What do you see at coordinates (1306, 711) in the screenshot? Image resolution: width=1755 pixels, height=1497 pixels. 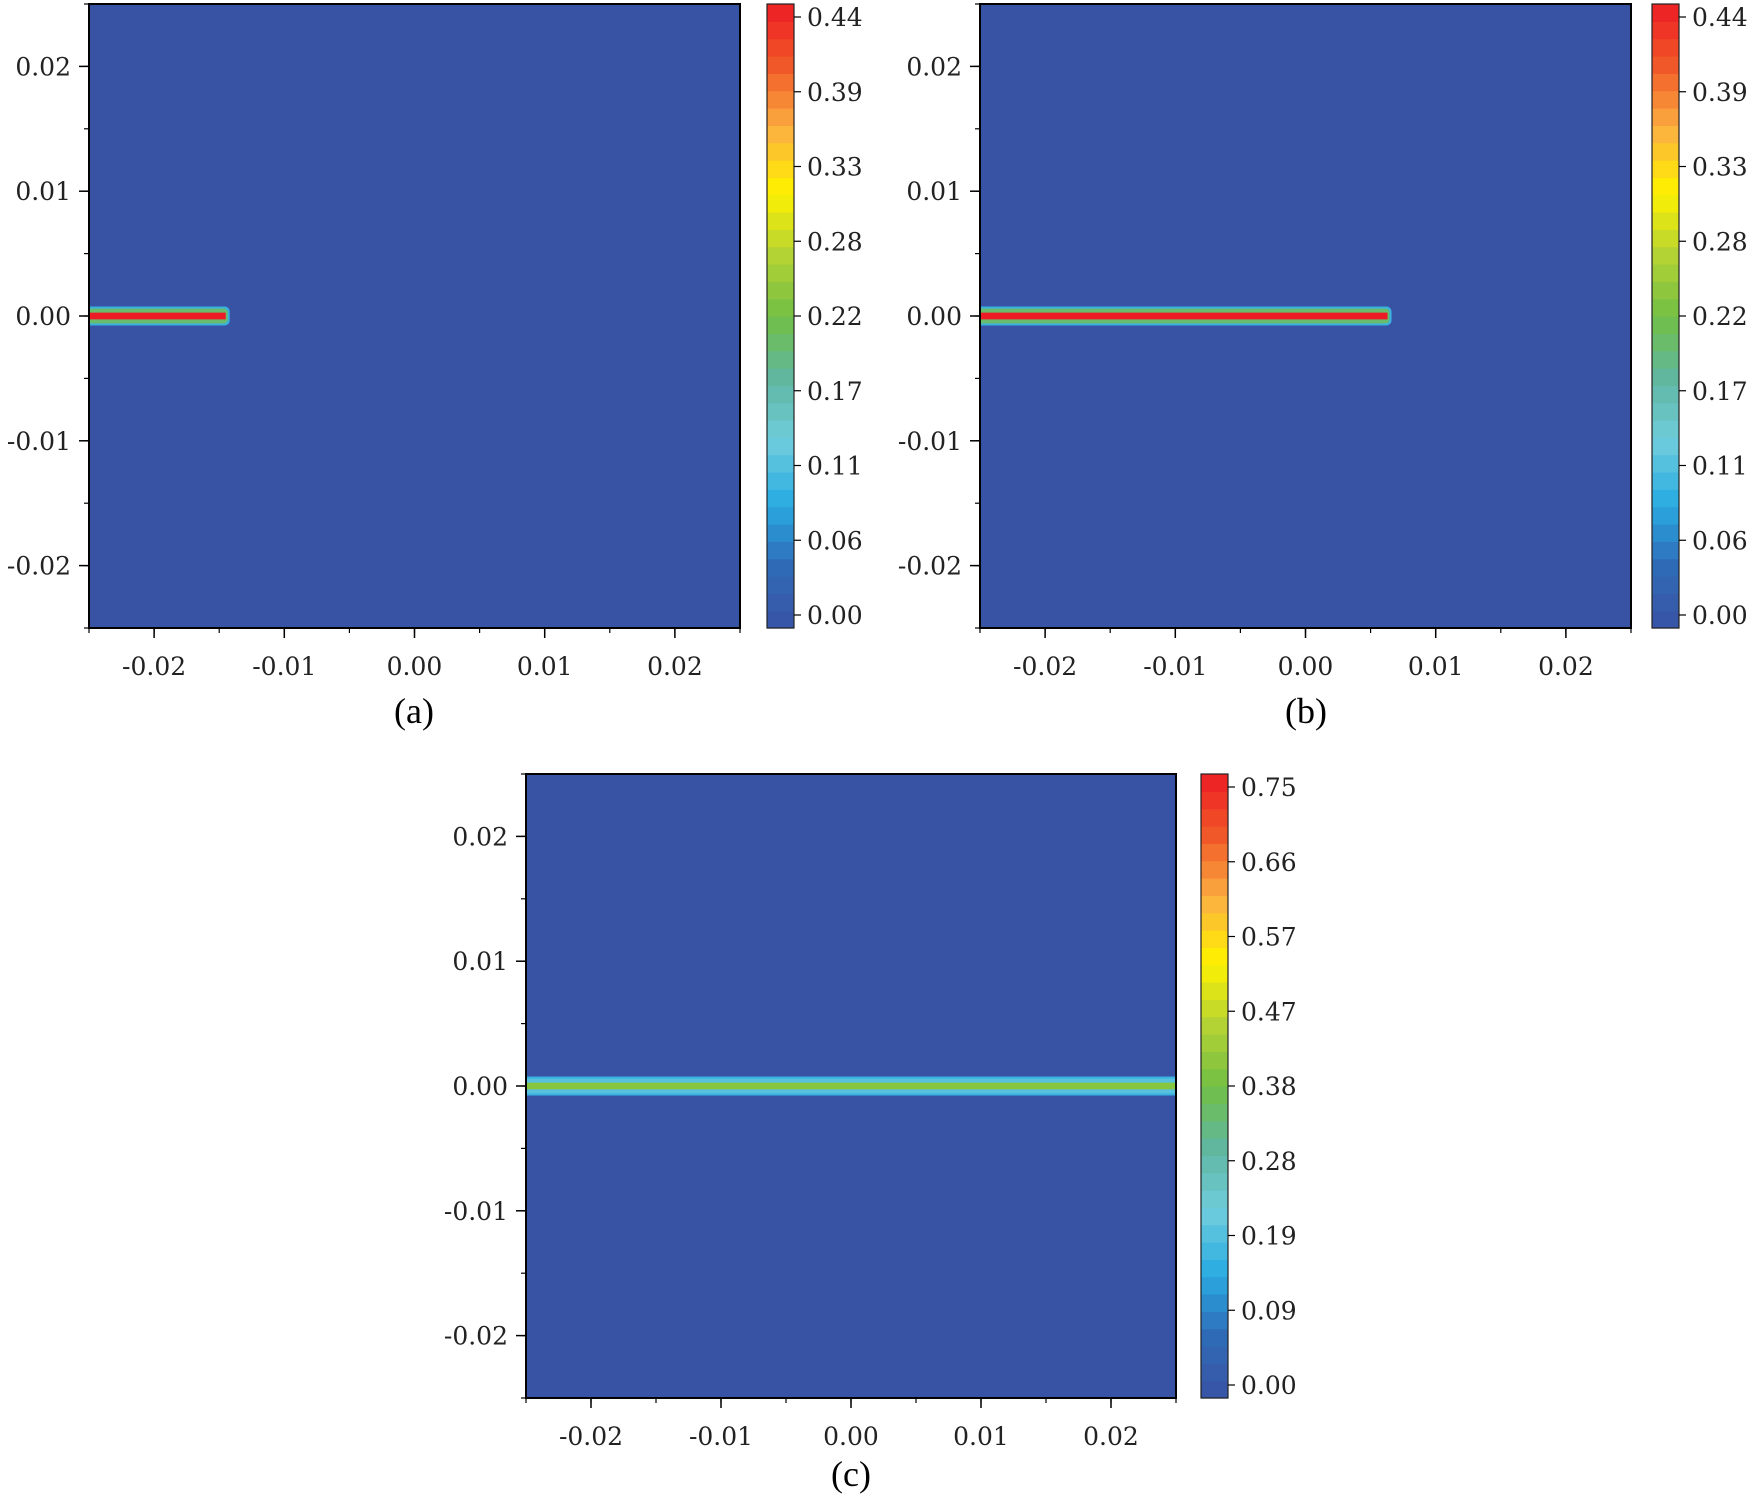 I see `panel-caption: (b)` at bounding box center [1306, 711].